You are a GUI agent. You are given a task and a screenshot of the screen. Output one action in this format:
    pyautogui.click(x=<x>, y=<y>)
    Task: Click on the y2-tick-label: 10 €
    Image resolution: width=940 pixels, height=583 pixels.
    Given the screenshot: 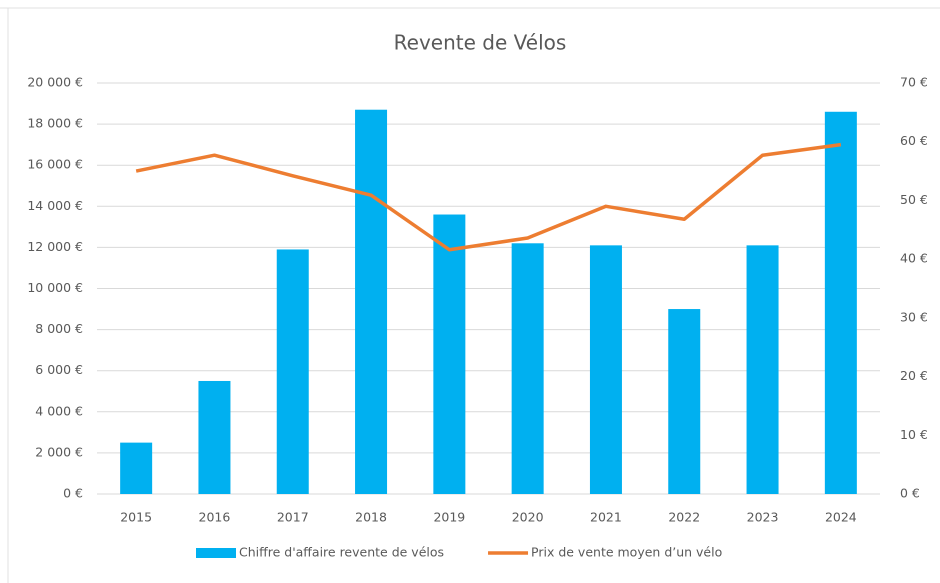 What is the action you would take?
    pyautogui.click(x=914, y=434)
    